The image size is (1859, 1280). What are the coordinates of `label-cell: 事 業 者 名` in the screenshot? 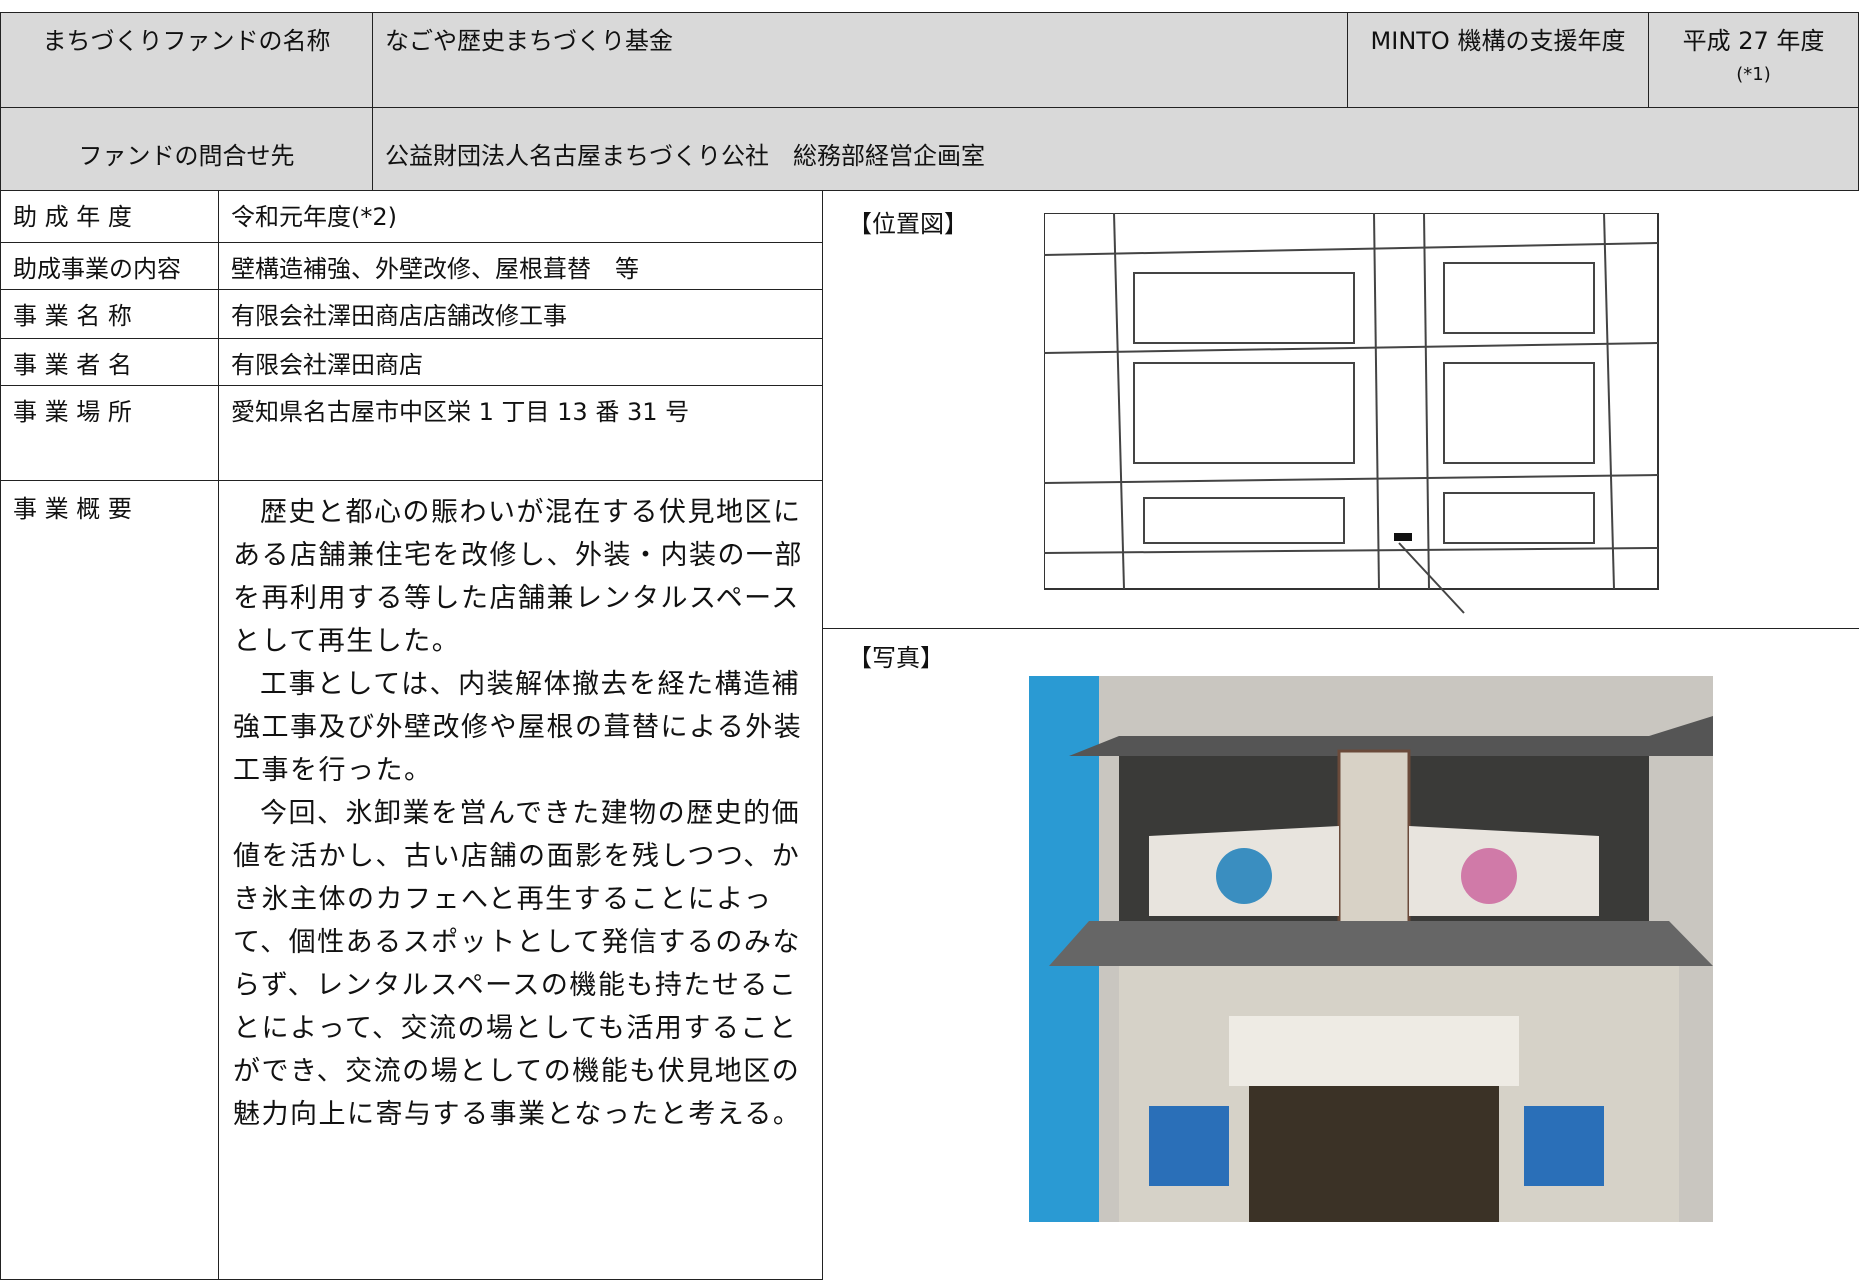 It's located at (109, 362).